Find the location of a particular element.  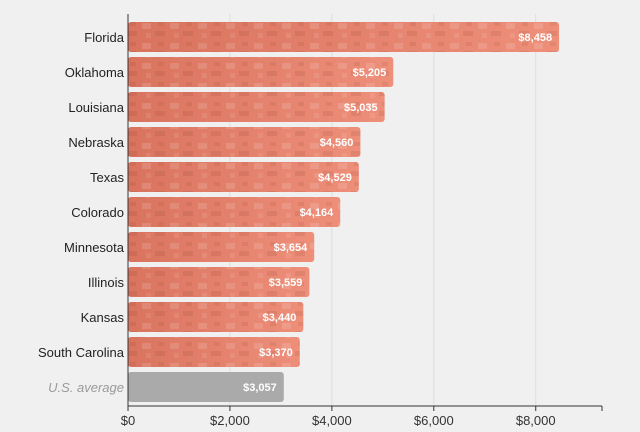

category-label: Kansas is located at coordinates (103, 317).